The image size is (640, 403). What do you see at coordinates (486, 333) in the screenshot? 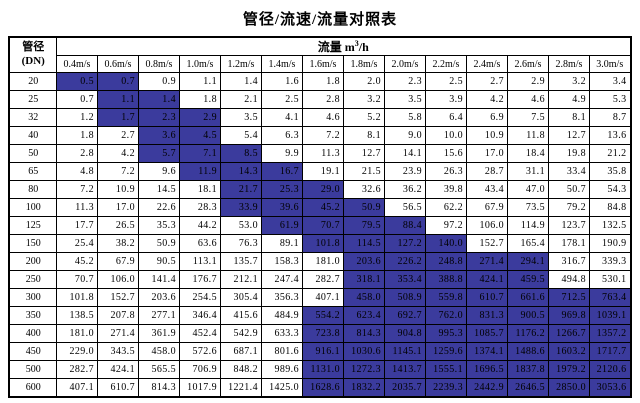
I see `flow-cell: 1085.7` at bounding box center [486, 333].